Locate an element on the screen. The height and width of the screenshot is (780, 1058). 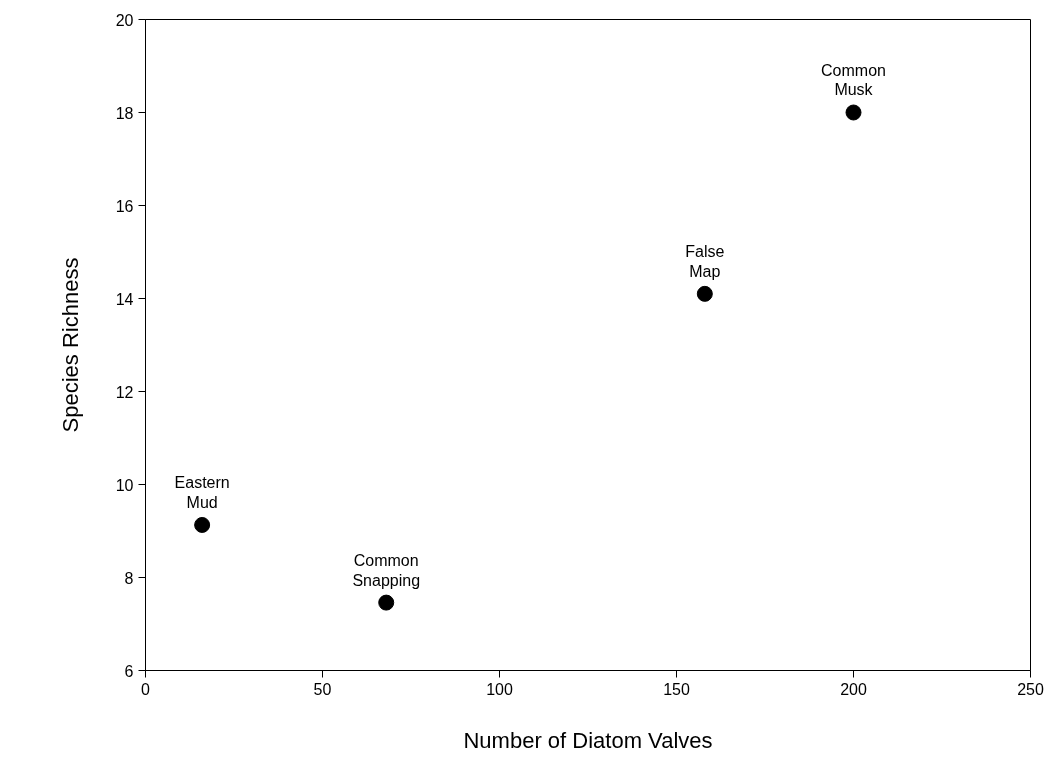
x-tick-label: 200 is located at coordinates (853, 689).